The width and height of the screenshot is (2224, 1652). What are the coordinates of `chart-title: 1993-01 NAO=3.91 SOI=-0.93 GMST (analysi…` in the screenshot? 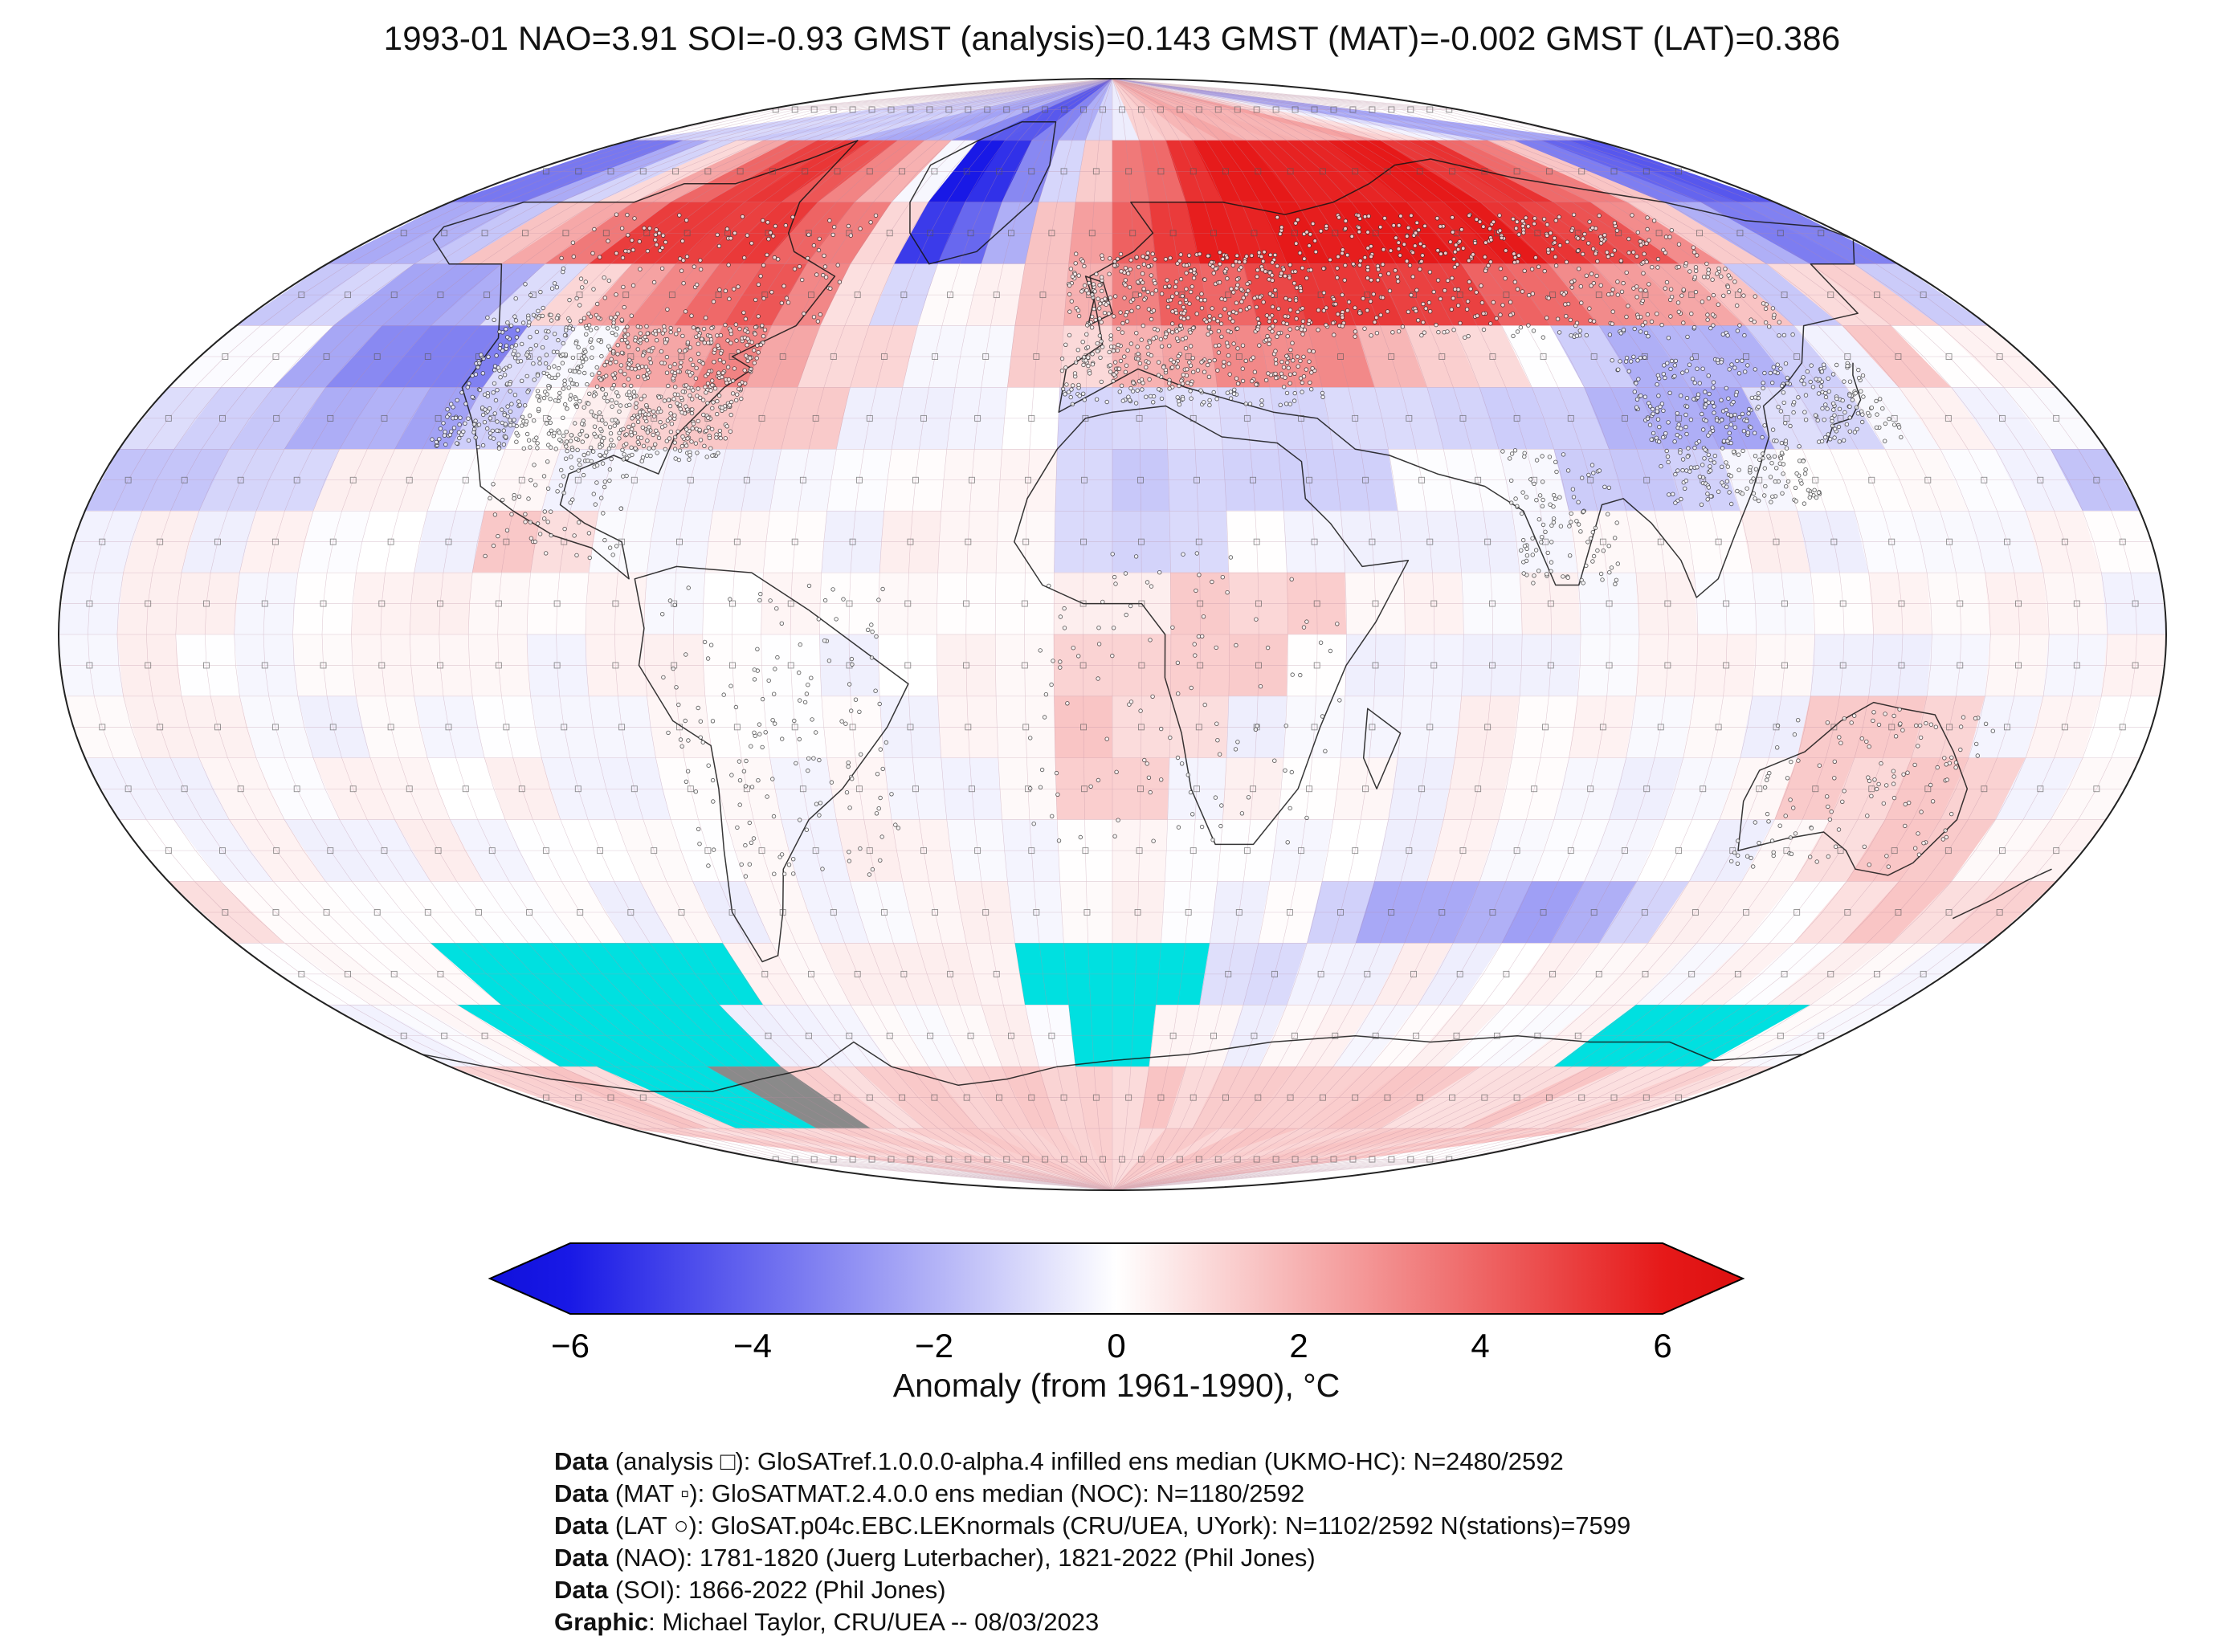 It's located at (1112, 38).